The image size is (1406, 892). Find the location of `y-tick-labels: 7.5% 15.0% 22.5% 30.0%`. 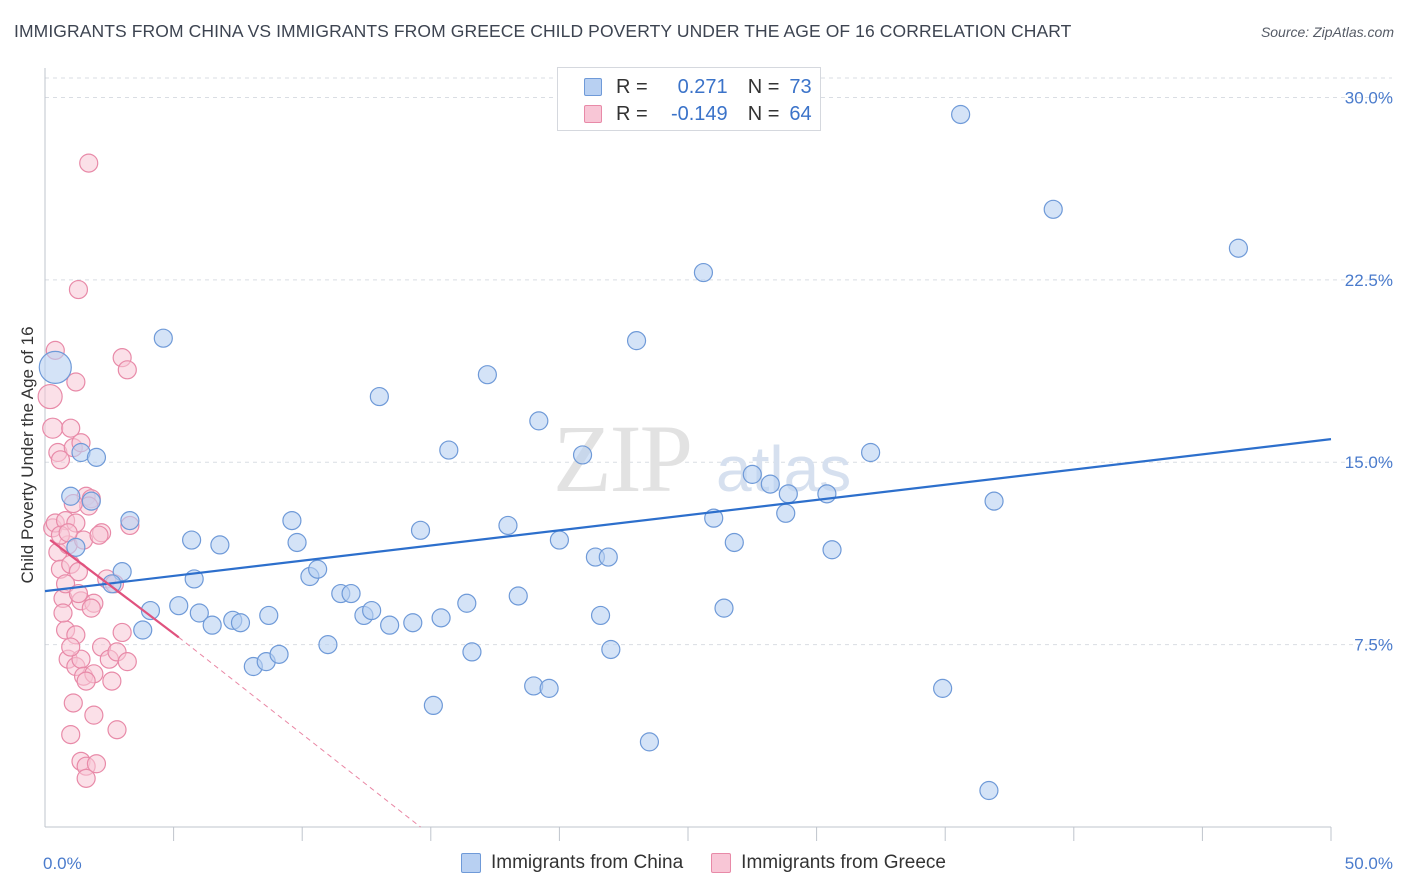

y-tick-labels: 7.5% 15.0% 22.5% 30.0% is located at coordinates (1369, 371).